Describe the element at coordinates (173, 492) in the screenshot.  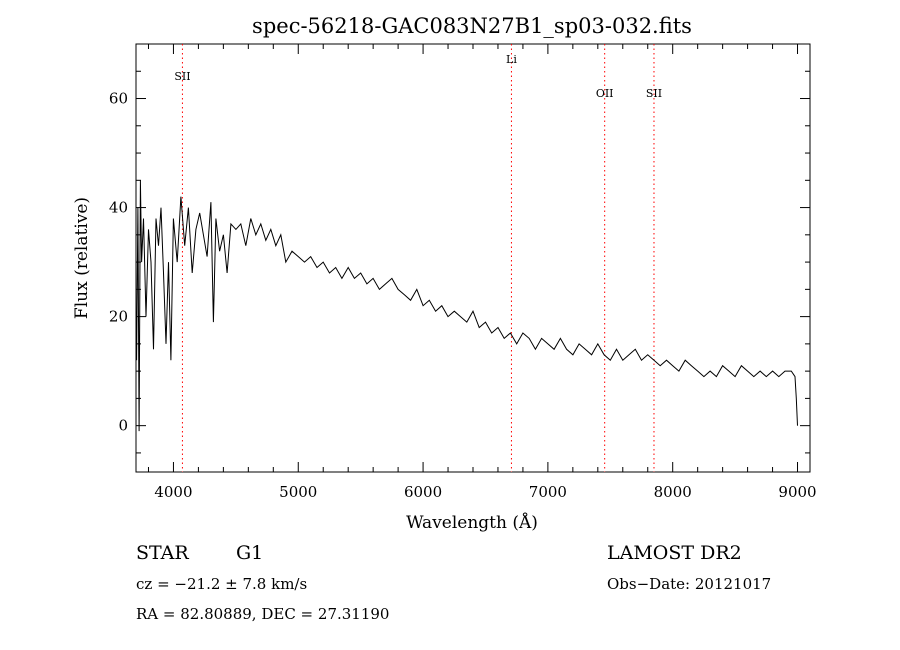
I see `x-tick-label: 4000` at that location.